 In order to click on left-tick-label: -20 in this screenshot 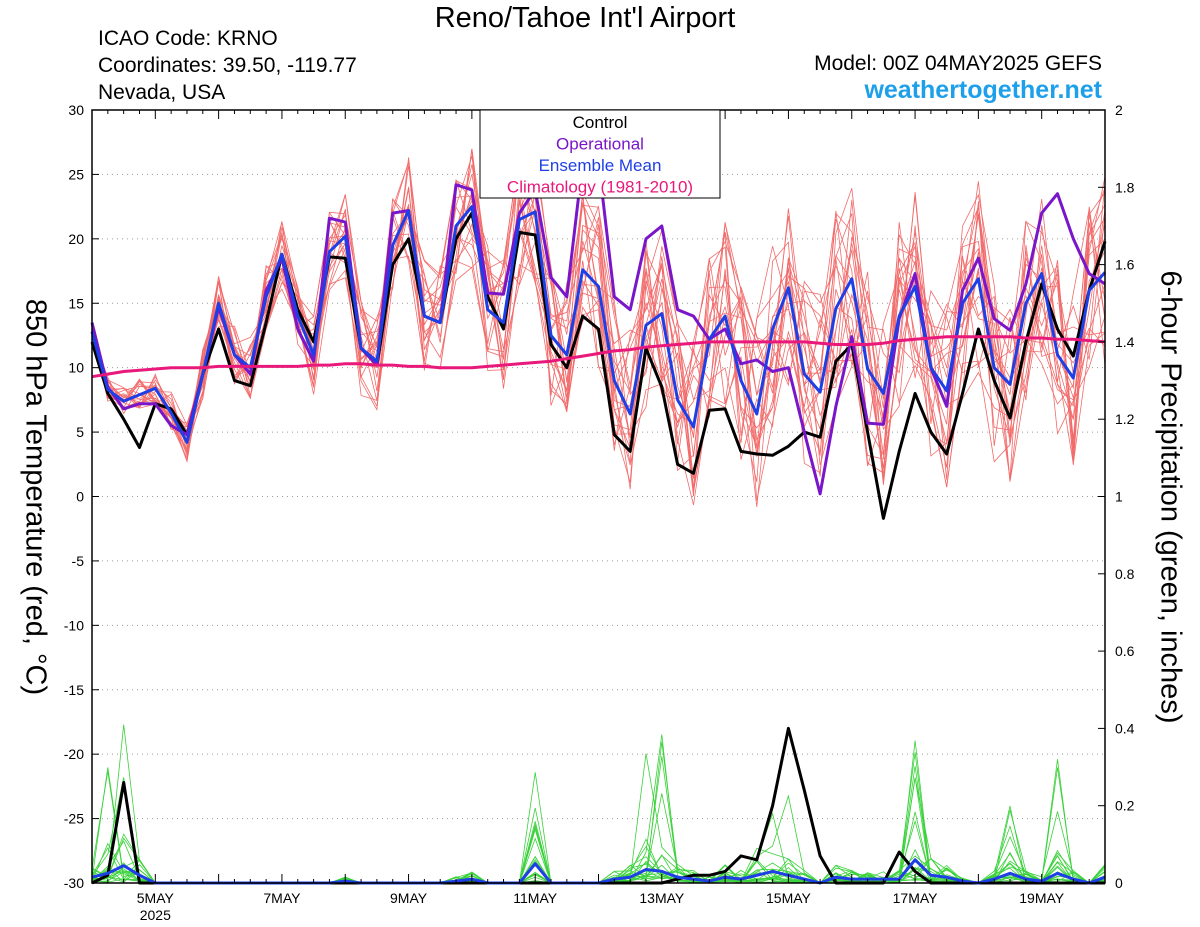, I will do `click(74, 754)`.